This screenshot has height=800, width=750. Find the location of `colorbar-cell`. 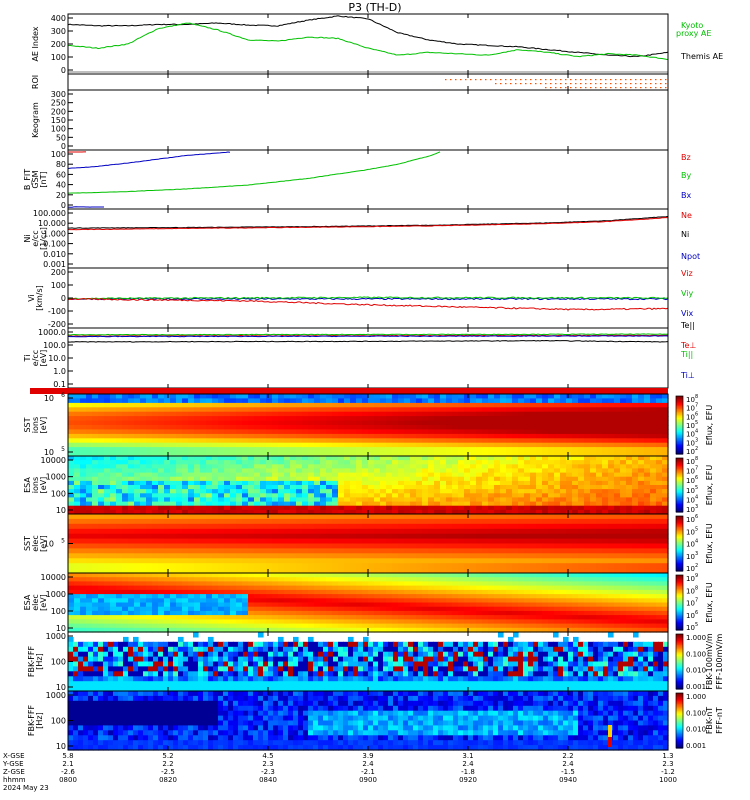

colorbar-cell is located at coordinates (679, 427).